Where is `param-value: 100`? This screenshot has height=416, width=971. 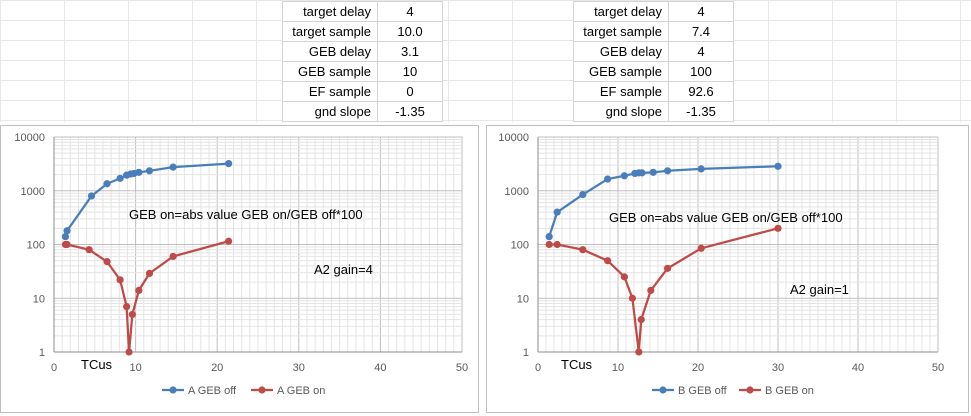
param-value: 100 is located at coordinates (701, 71).